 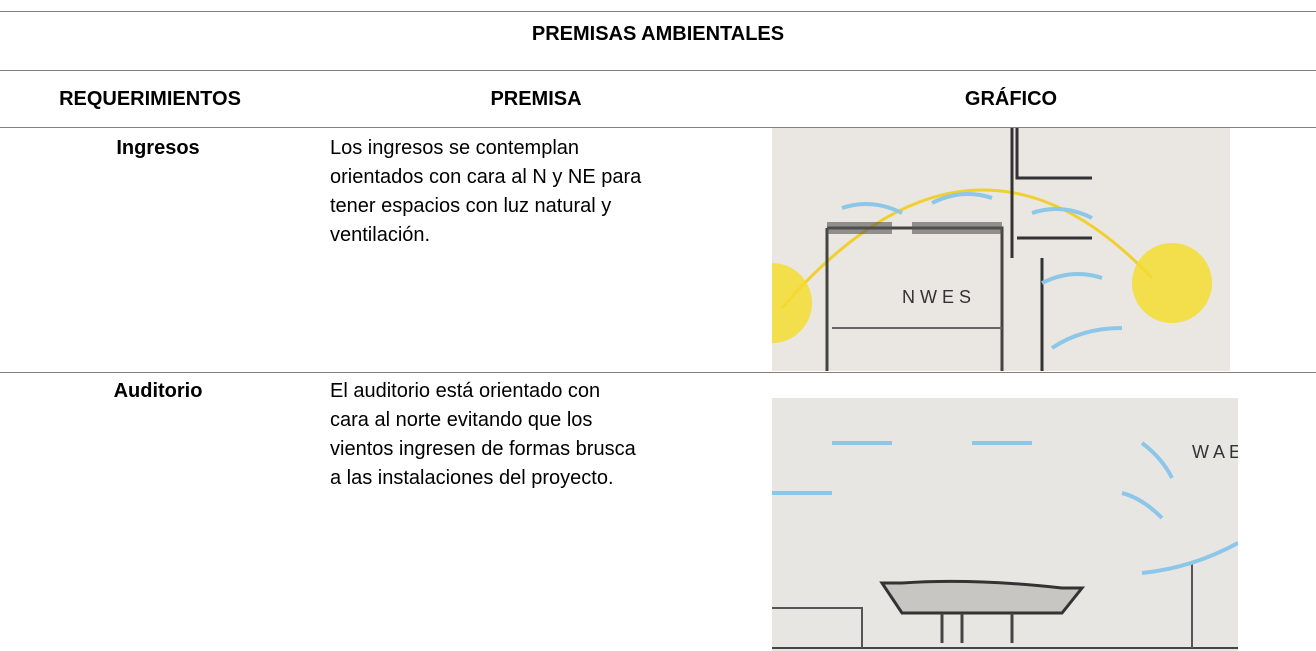 I want to click on requirement: Auditorio, so click(x=158, y=391).